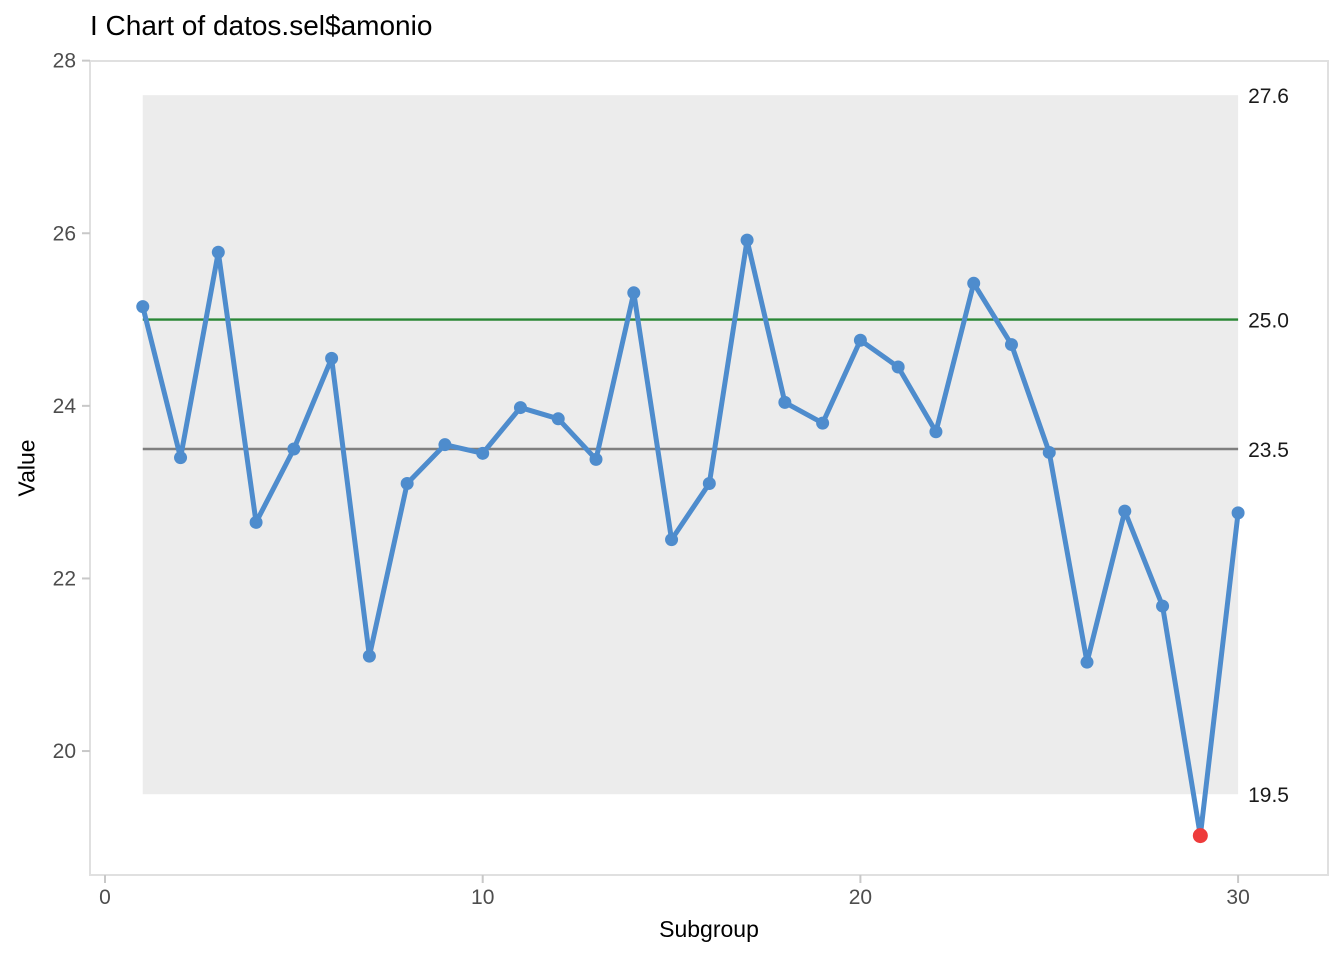 The image size is (1344, 960). I want to click on y-tick-label: 20, so click(64, 751).